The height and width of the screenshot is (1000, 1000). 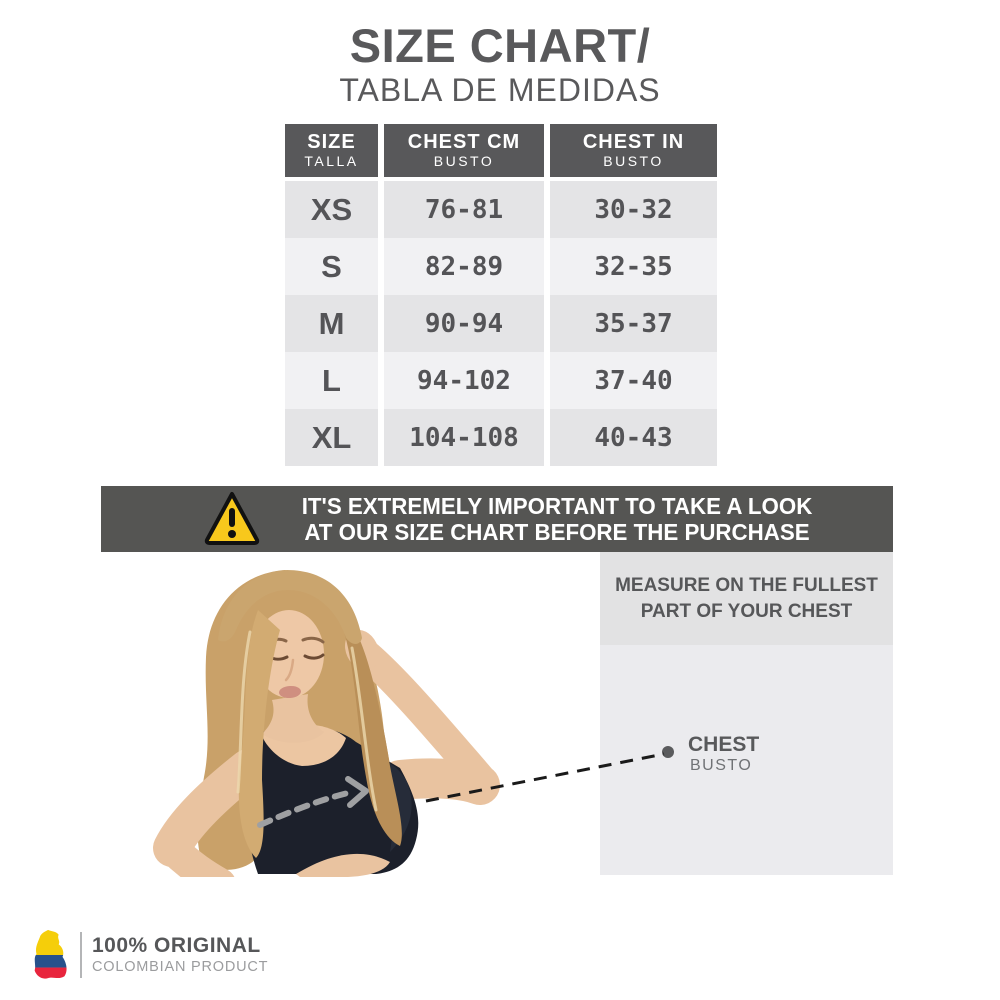 What do you see at coordinates (500, 90) in the screenshot?
I see `title-spanish: TABLA DE MEDIDAS` at bounding box center [500, 90].